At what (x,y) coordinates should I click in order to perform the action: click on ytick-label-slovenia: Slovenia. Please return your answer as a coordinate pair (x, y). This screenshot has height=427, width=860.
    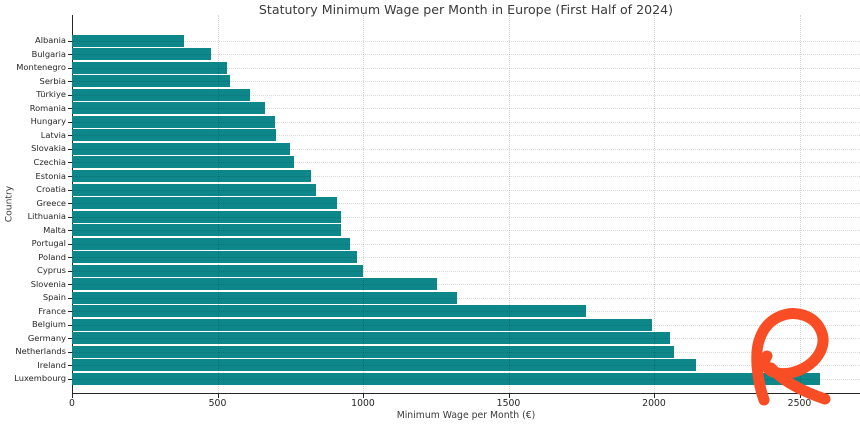
    Looking at the image, I should click on (48, 283).